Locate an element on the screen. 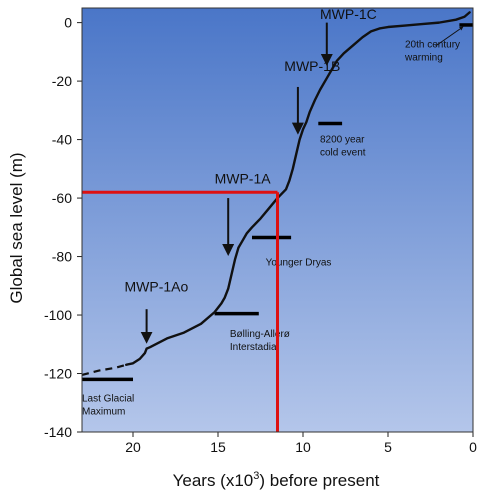  x-axis-title: Years (x103) before present is located at coordinates (276, 480).